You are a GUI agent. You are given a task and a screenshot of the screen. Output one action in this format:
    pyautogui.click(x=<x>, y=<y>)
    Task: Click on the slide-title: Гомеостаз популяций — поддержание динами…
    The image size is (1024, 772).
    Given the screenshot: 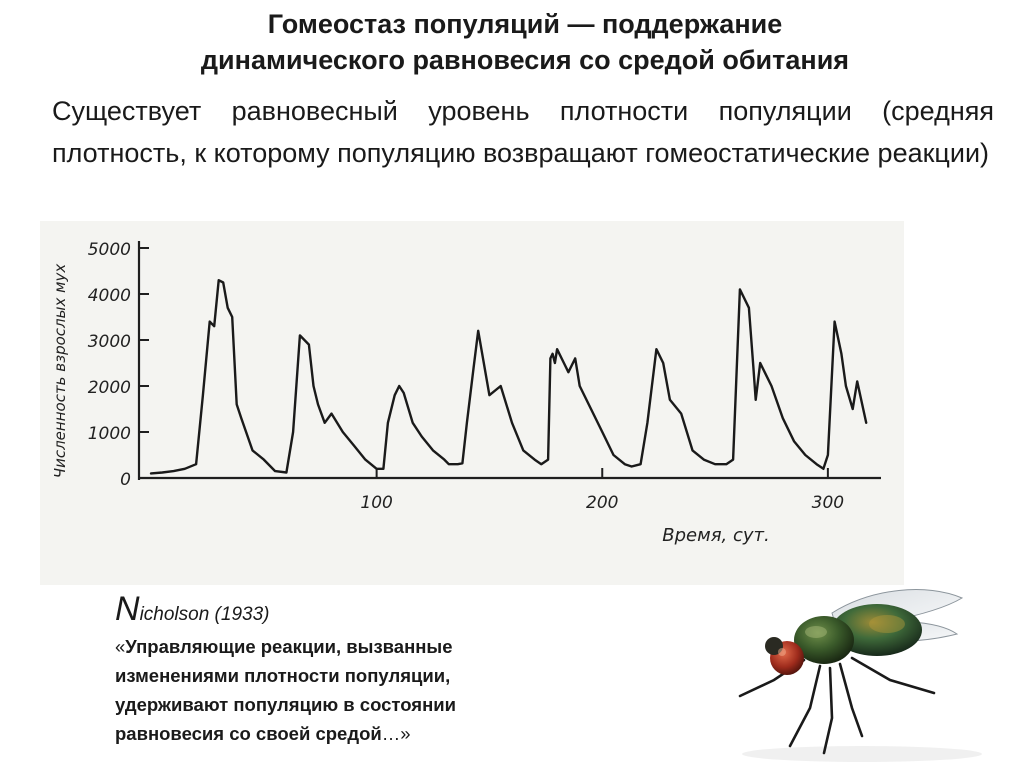 What is the action you would take?
    pyautogui.click(x=525, y=42)
    